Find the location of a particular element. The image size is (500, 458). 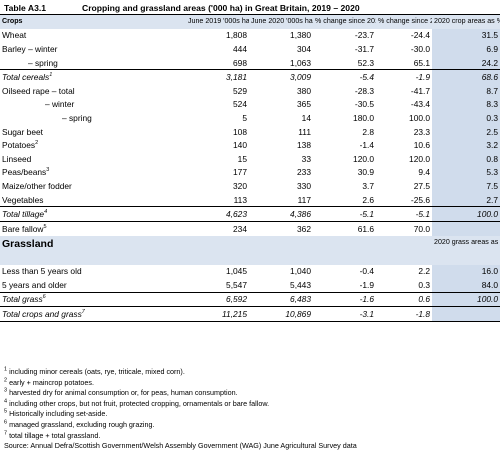

crop-spring-v2019: 698 is located at coordinates (240, 62).